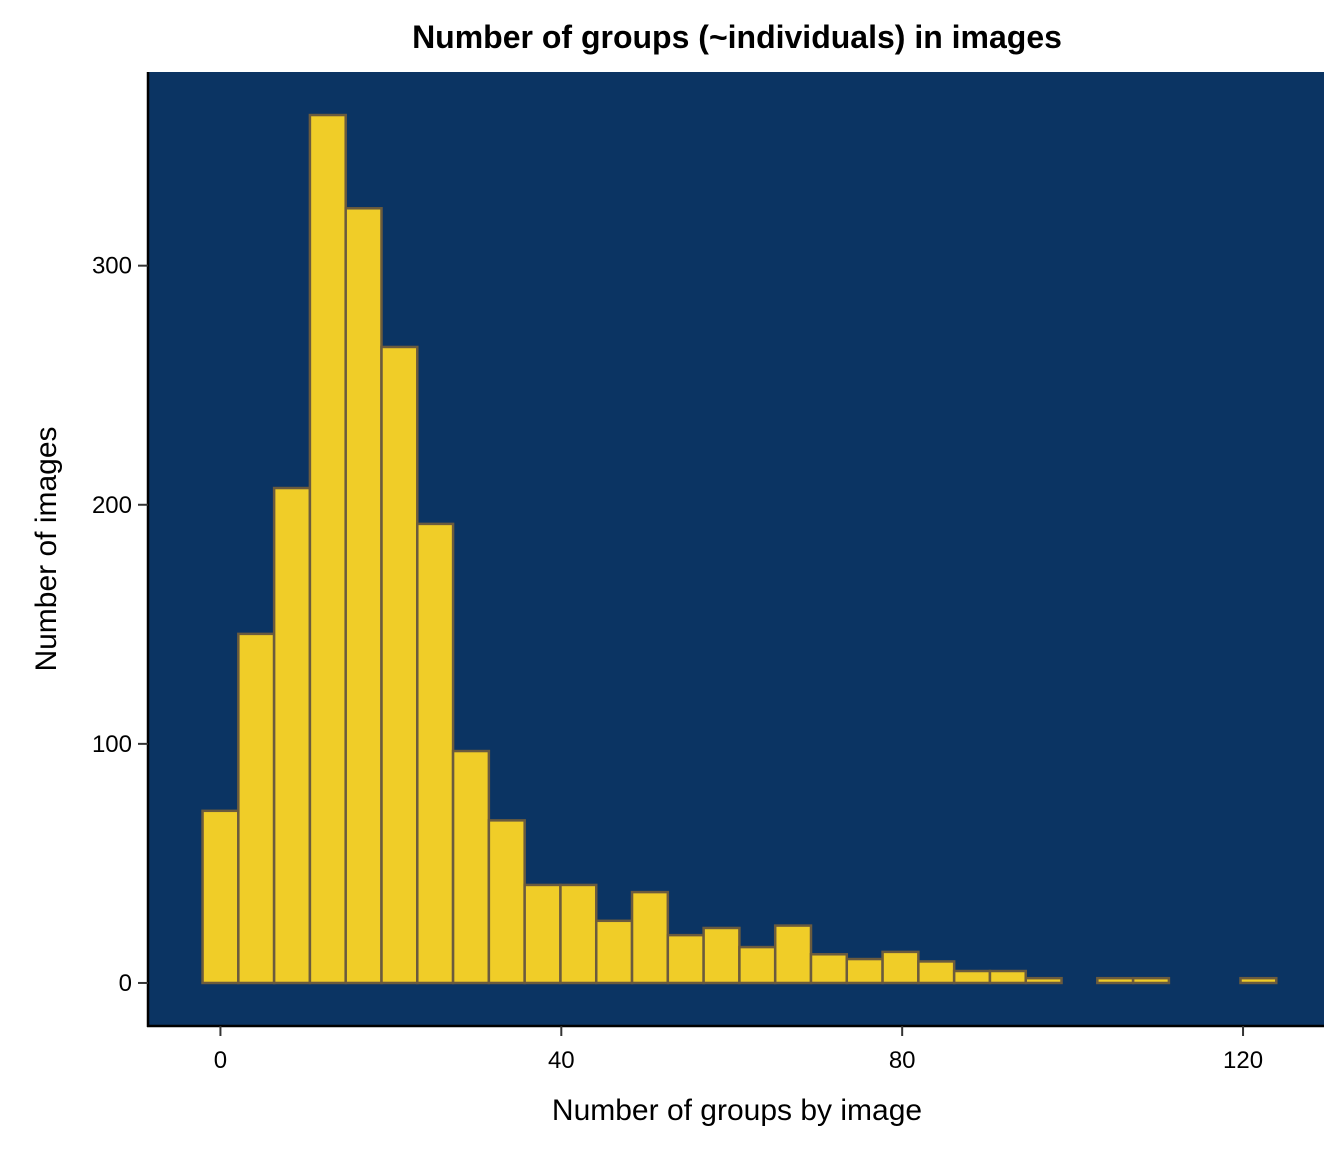 This screenshot has height=1152, width=1344. I want to click on y-tick-label: 300, so click(112, 266).